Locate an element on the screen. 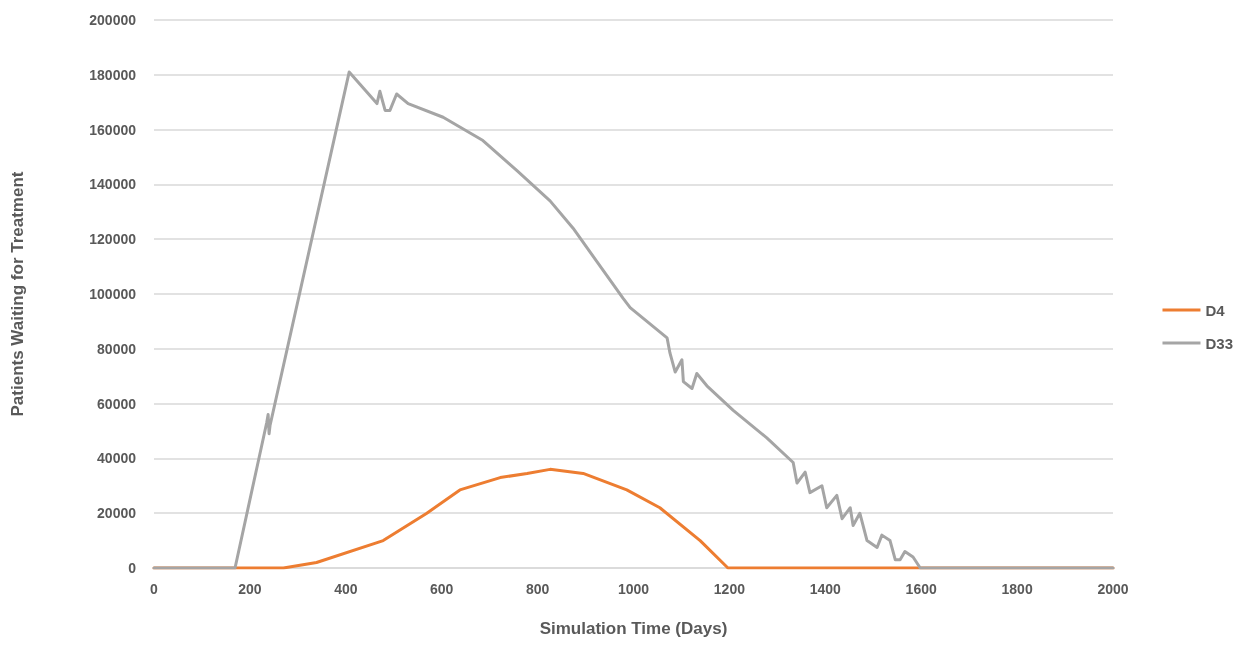 The image size is (1248, 653). x-tick-label: 1000 is located at coordinates (633, 589).